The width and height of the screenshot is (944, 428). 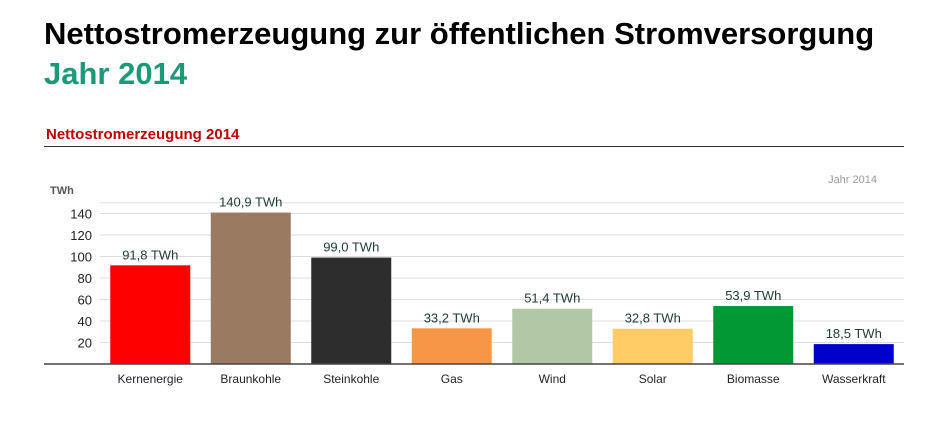 I want to click on bar-gas, so click(x=451, y=346).